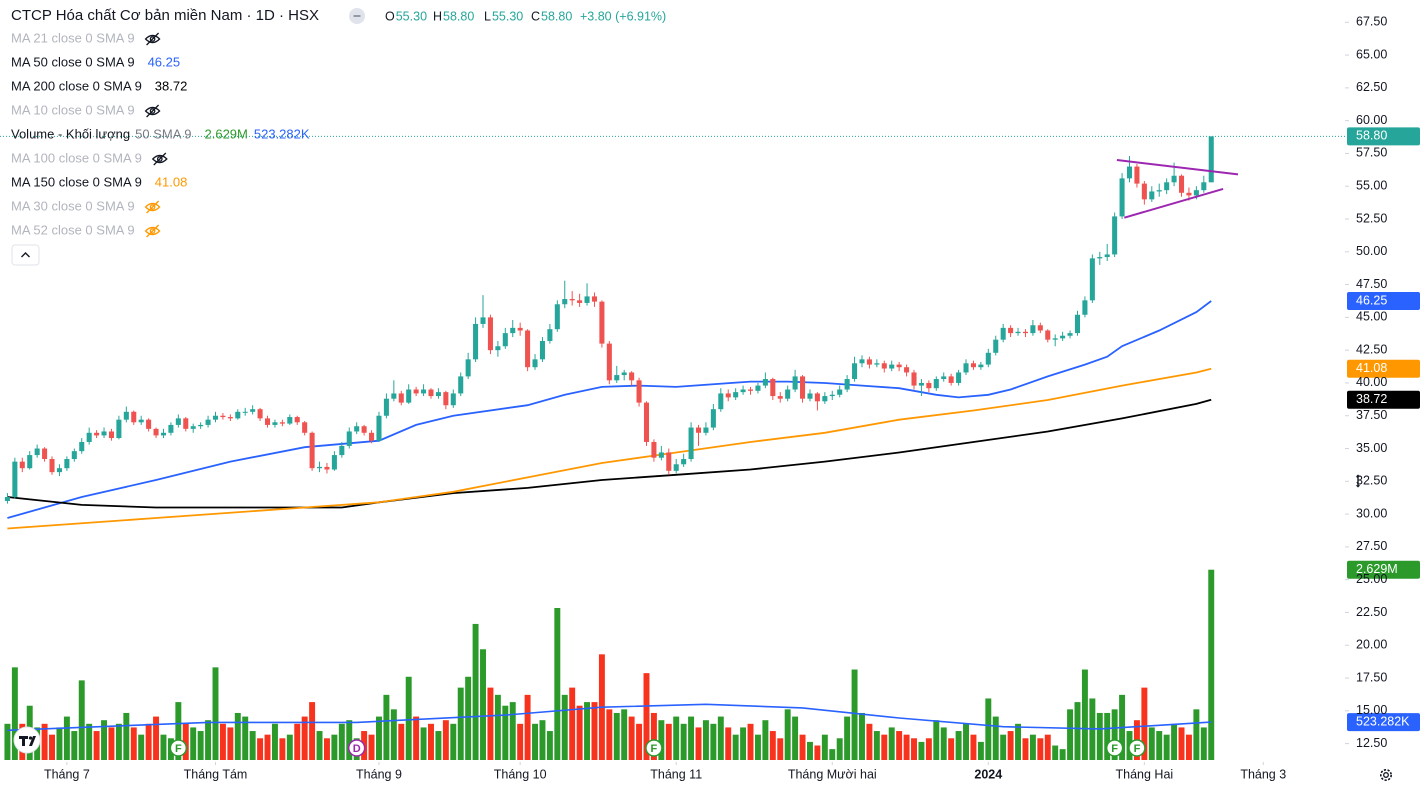 The height and width of the screenshot is (790, 1426). Describe the element at coordinates (1371, 399) in the screenshot. I see `ma-badge-label: 38.72` at that location.